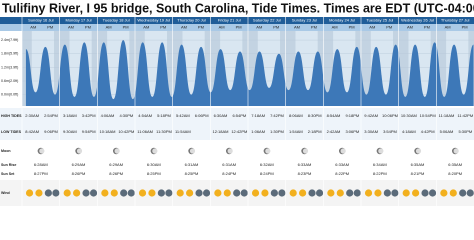 The image size is (474, 240). What do you see at coordinates (153, 20) in the screenshot?
I see `day-name: Wednesday 19 Jul` at bounding box center [153, 20].